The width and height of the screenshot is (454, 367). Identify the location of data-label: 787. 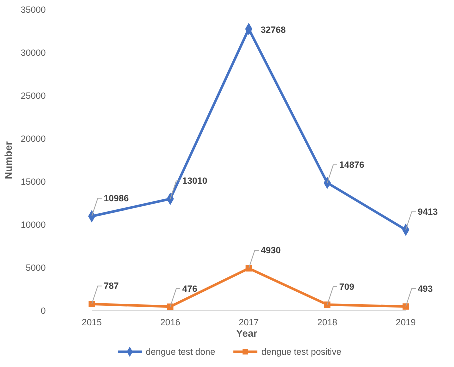
(112, 286).